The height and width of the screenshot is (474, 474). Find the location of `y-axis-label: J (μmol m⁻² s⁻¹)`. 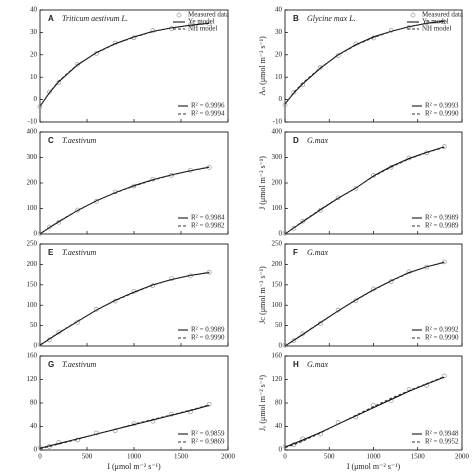

y-axis-label: J (μmol m⁻² s⁻¹) is located at coordinates (262, 183).